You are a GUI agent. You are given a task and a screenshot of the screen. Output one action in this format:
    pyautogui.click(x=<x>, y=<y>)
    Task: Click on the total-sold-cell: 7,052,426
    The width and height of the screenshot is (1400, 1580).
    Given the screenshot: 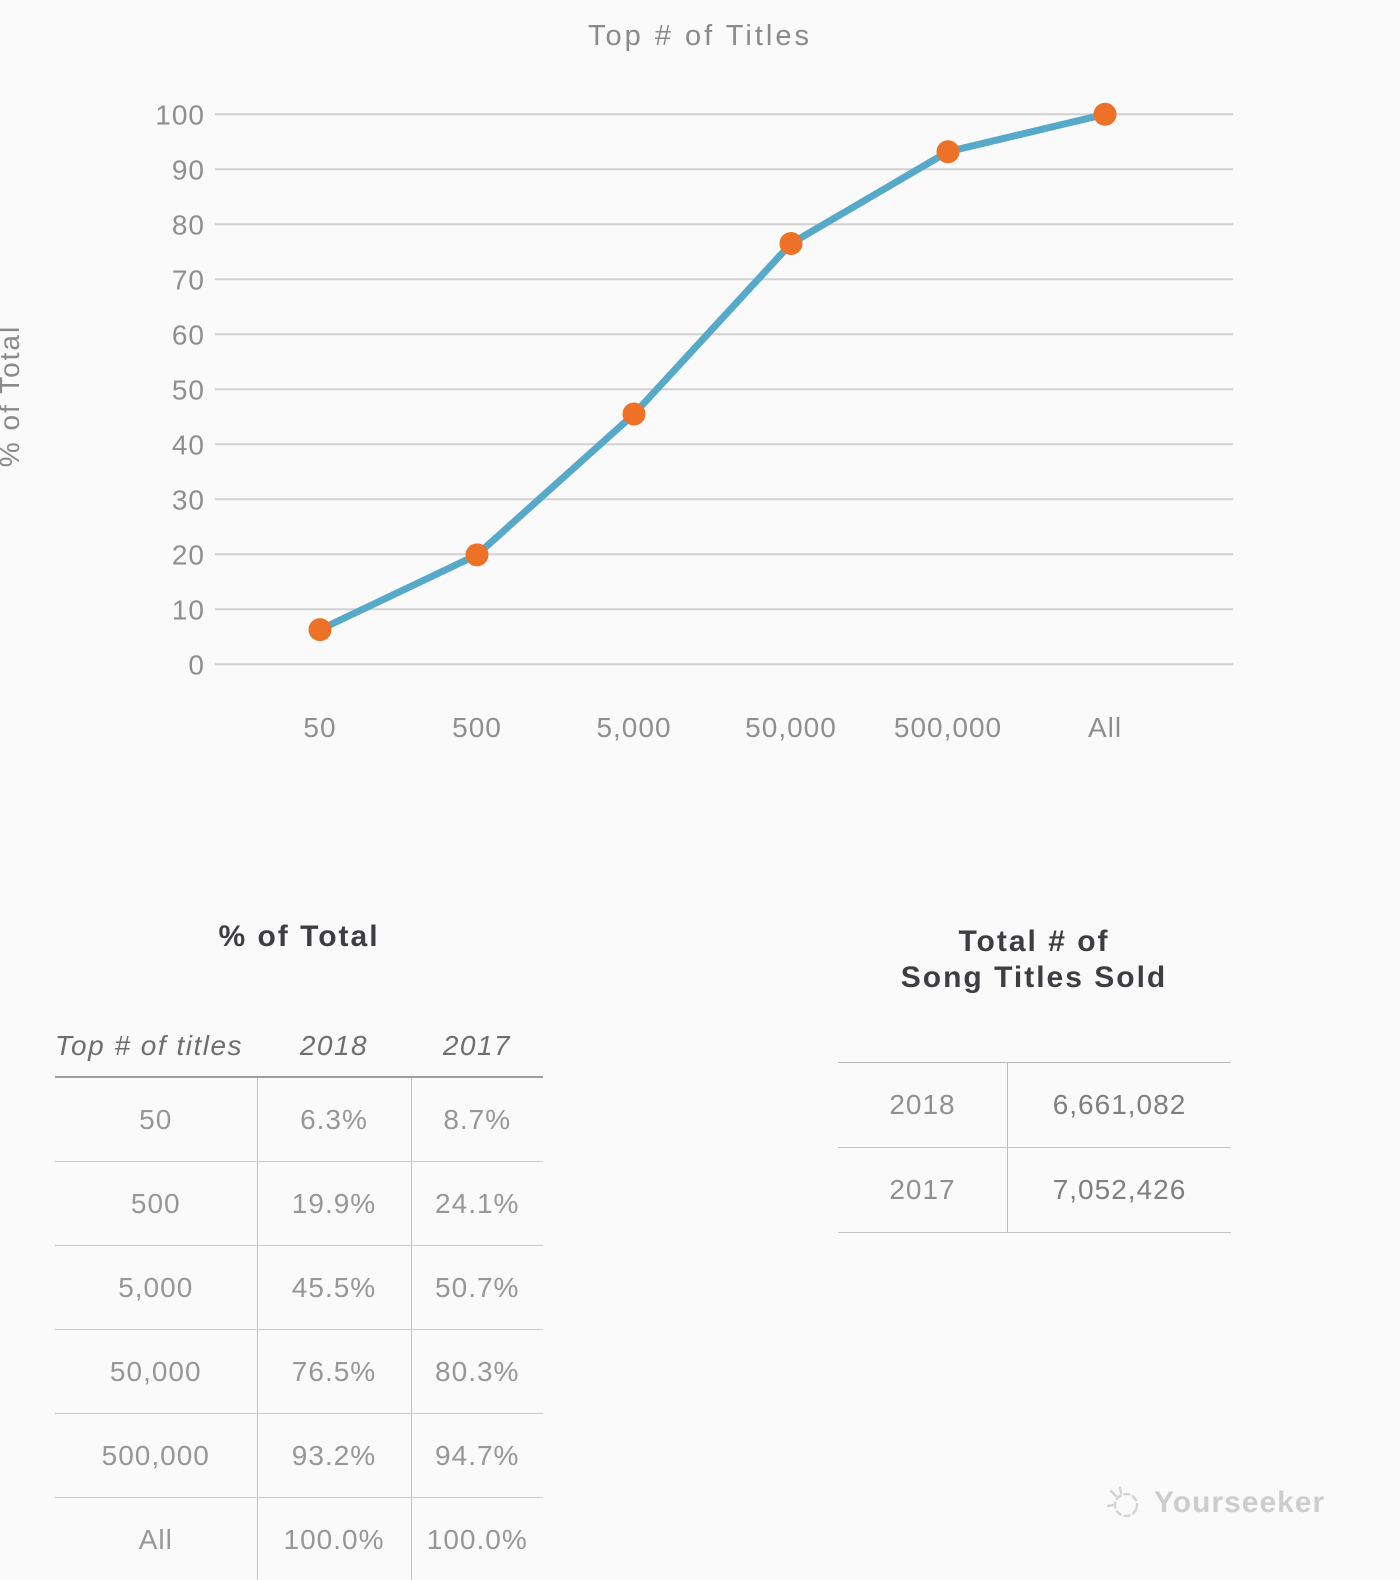 What is the action you would take?
    pyautogui.click(x=1119, y=1190)
    